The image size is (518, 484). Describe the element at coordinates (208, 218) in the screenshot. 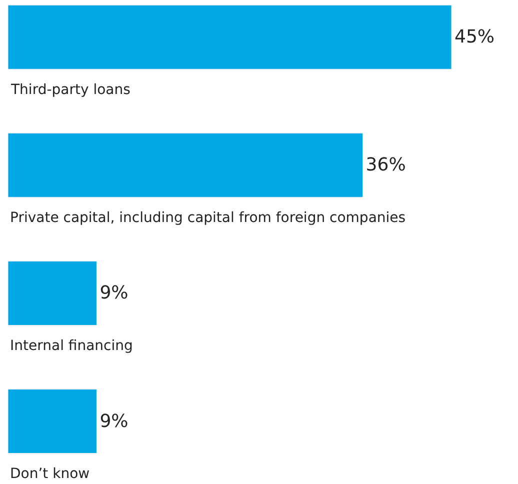

I see `y-tick-label: Private capital, including capital from foreign companies` at that location.